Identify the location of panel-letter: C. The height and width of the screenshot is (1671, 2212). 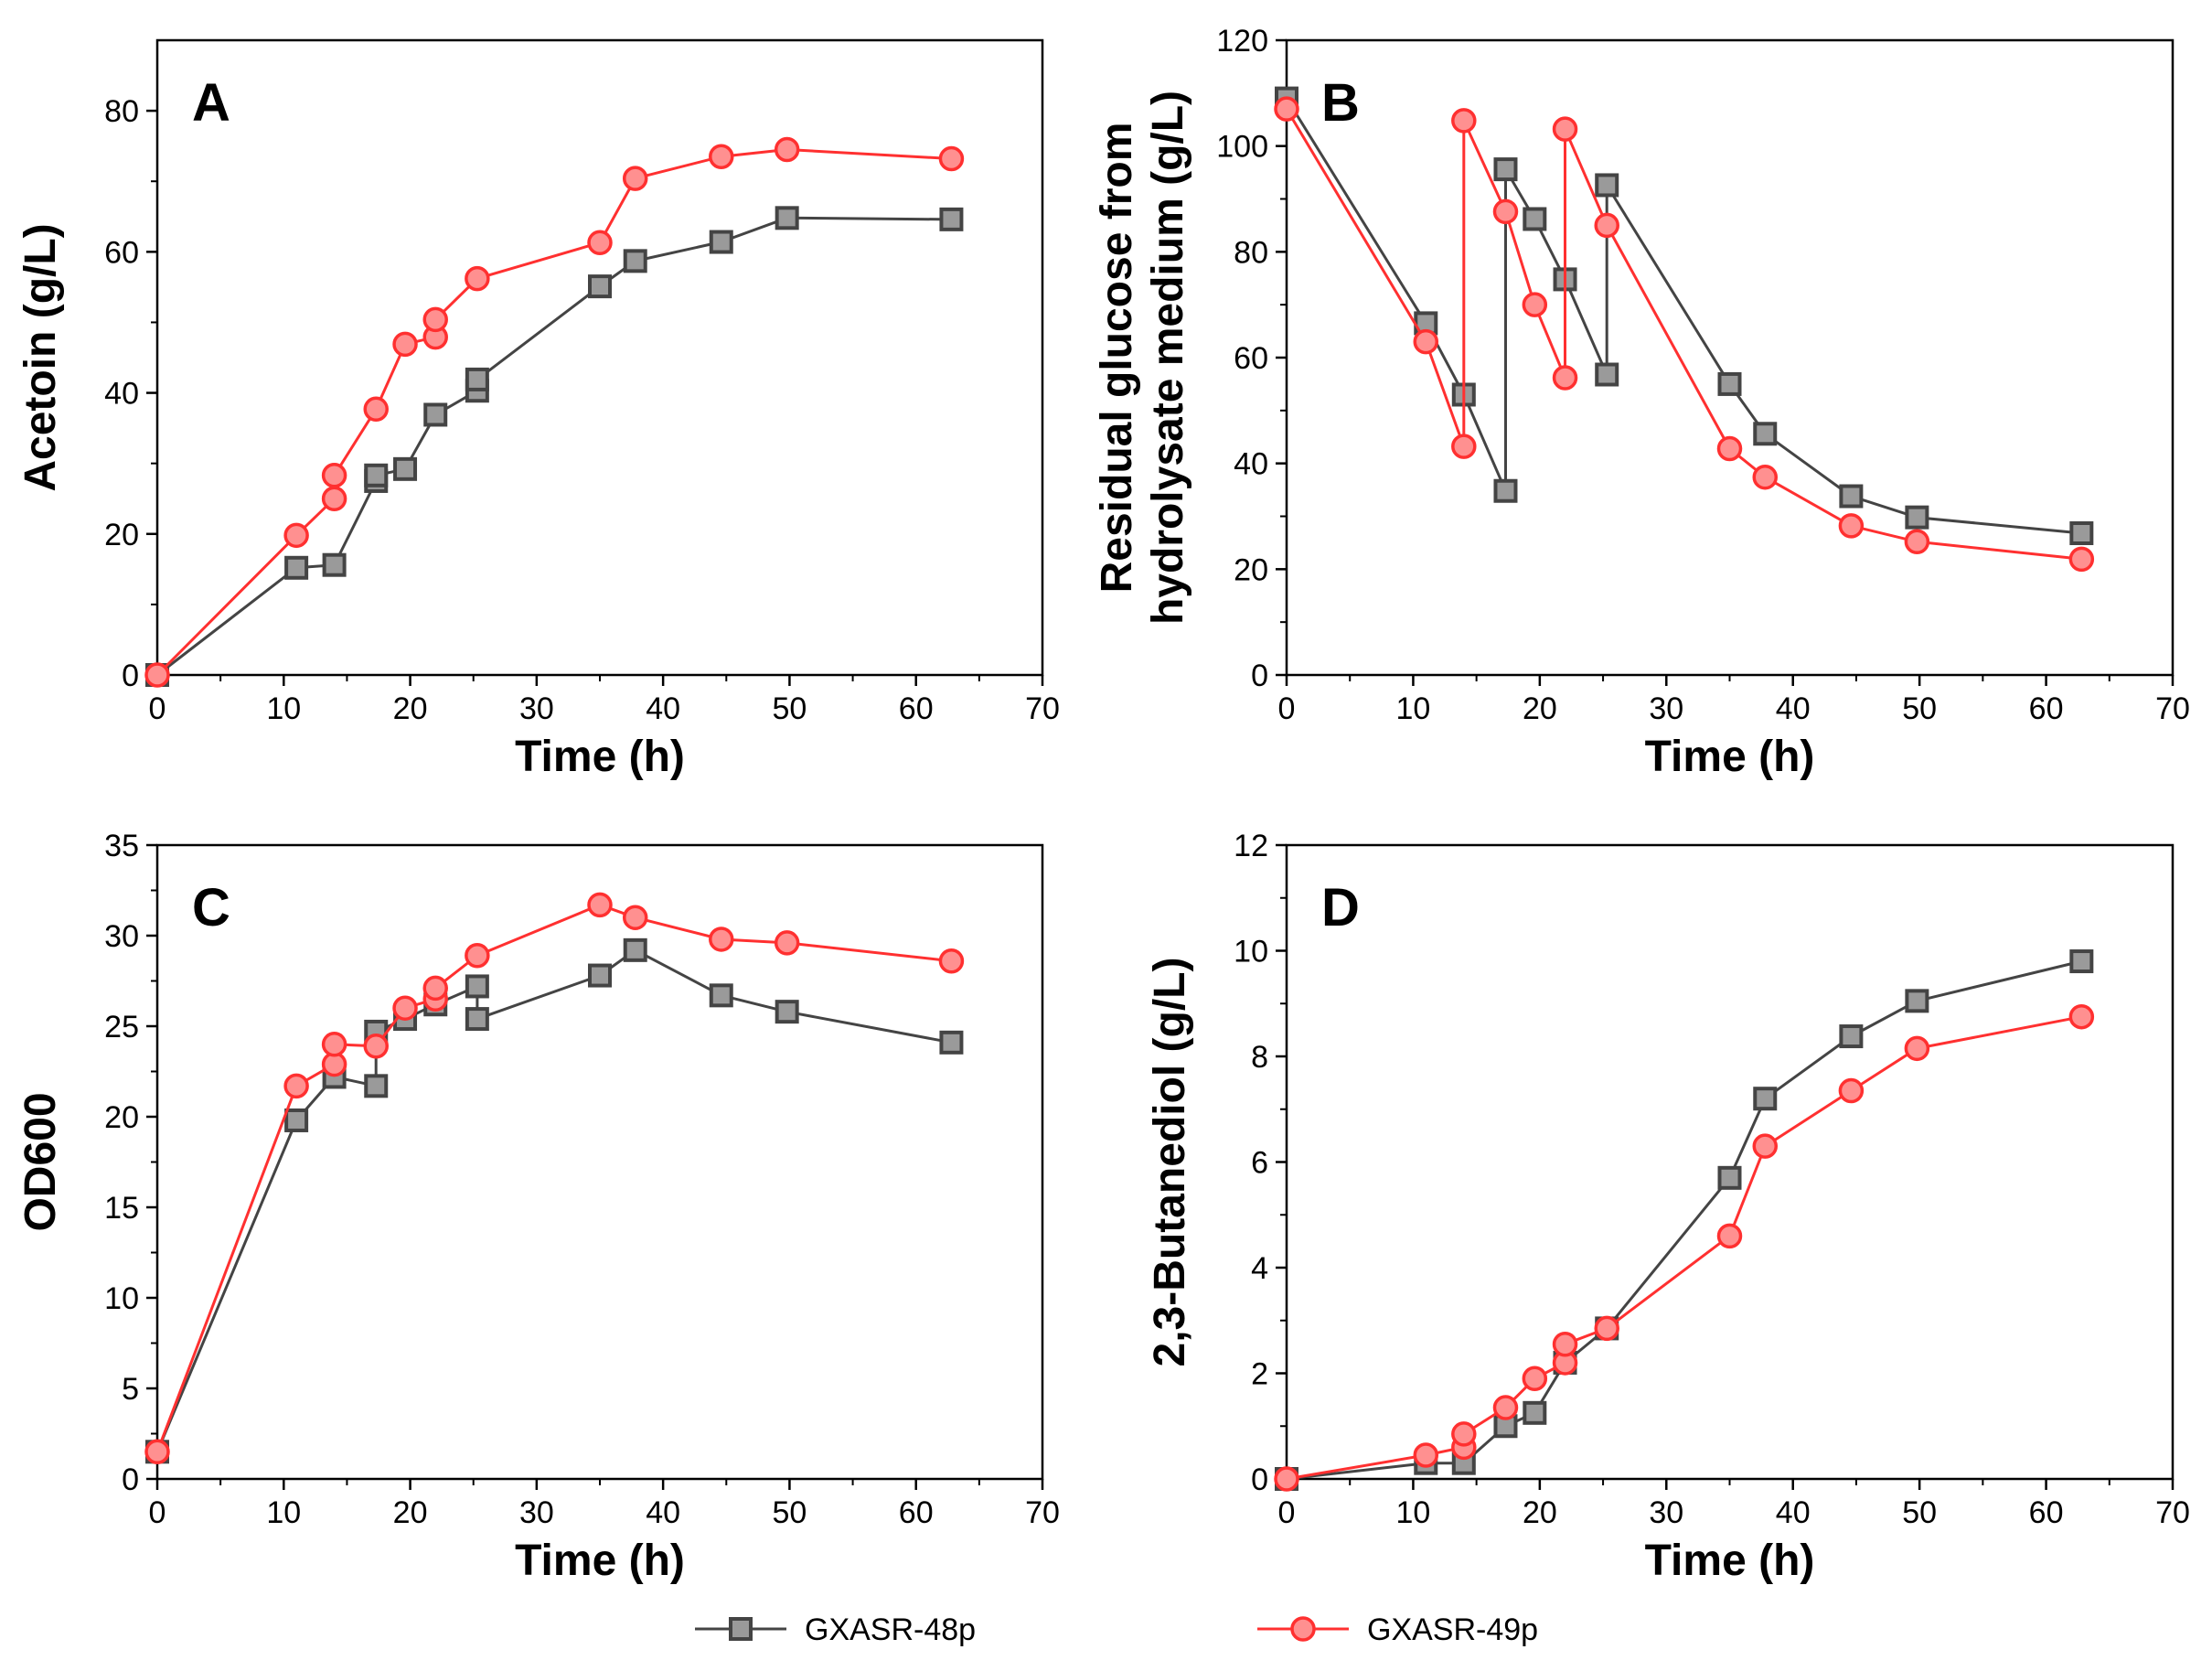
(211, 907).